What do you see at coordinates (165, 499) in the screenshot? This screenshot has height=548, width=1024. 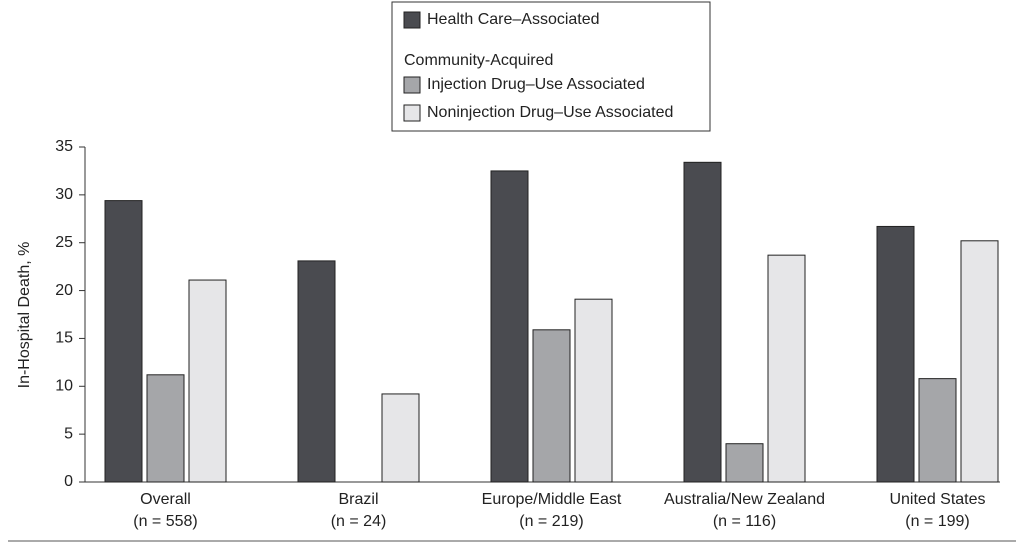 I see `x-tick-label: Overall` at bounding box center [165, 499].